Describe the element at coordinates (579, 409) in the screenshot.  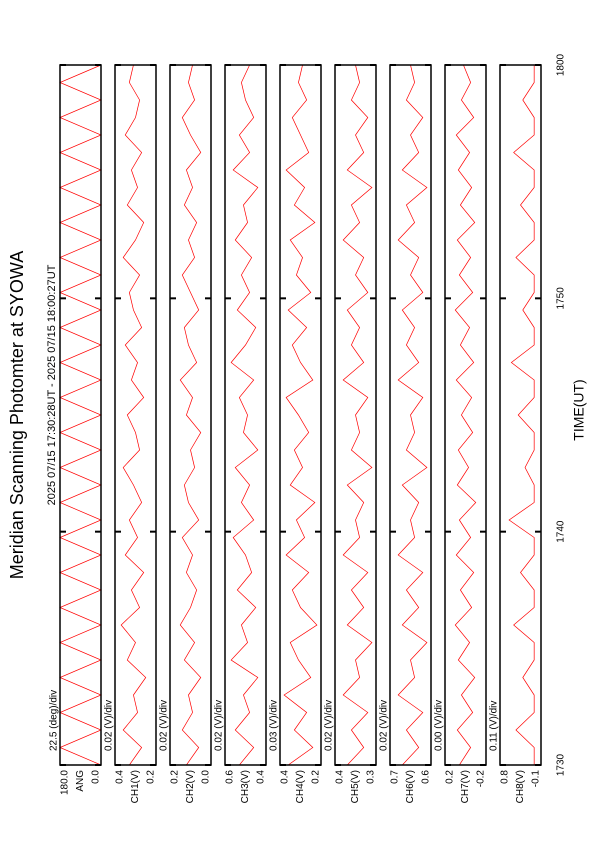
I see `x-axis-label: TIME(UT)` at that location.